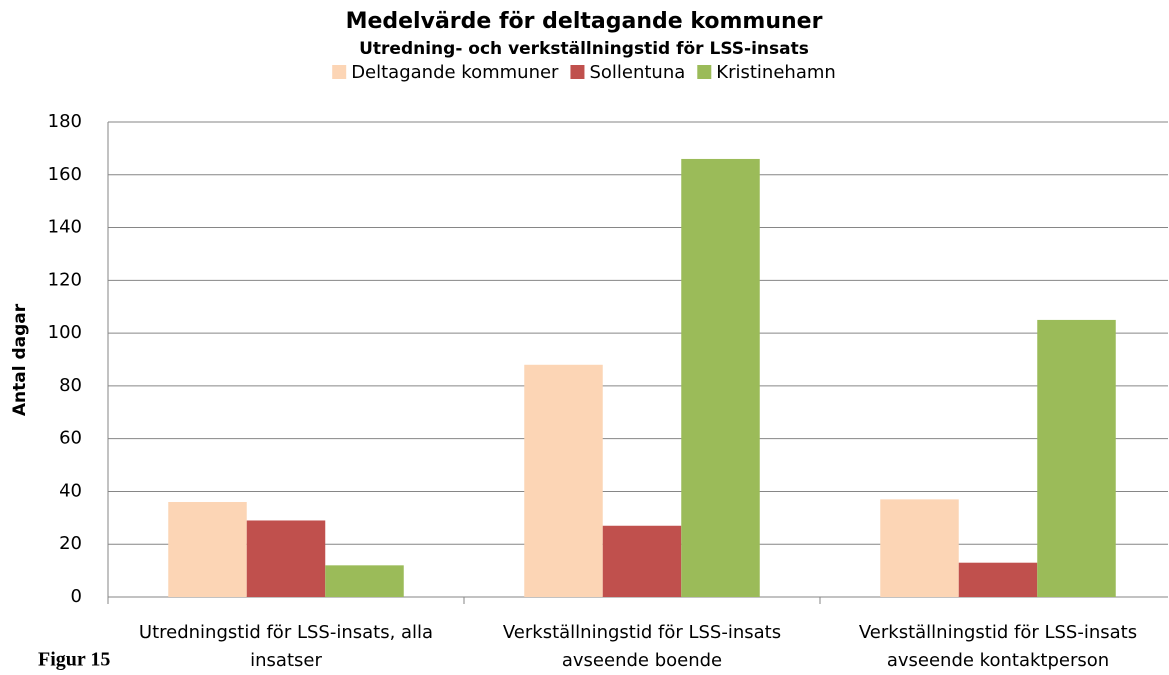 The image size is (1169, 675). Describe the element at coordinates (70, 438) in the screenshot. I see `y-tick-label: 60` at that location.